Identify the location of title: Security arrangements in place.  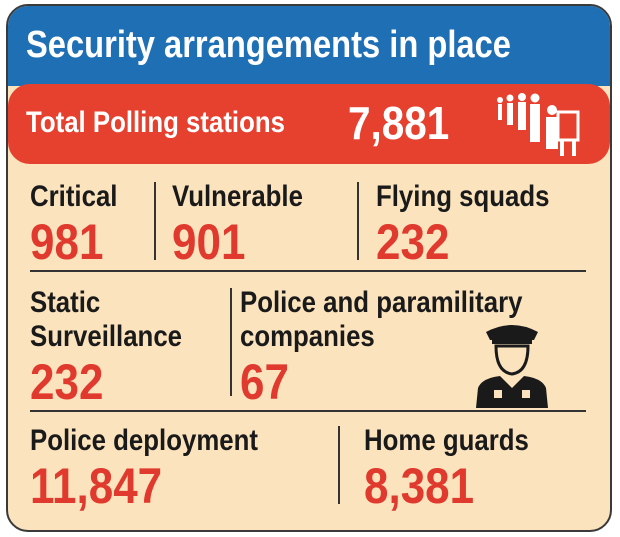
(268, 45).